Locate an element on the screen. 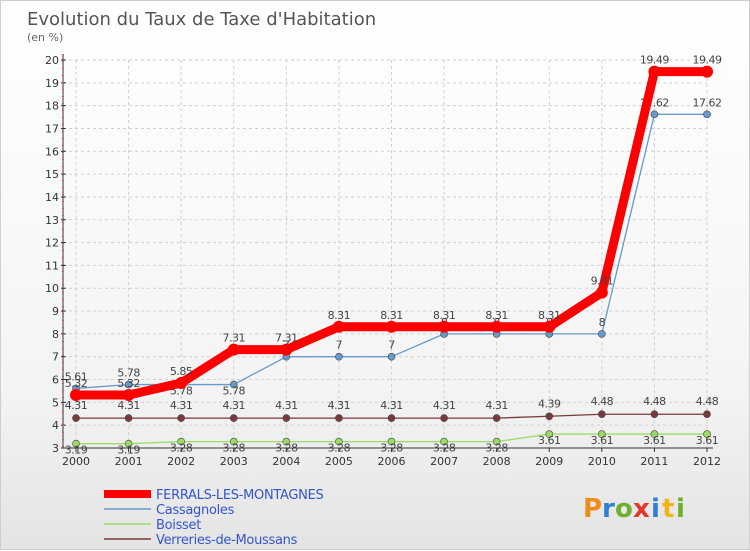 This screenshot has height=551, width=750. x-tick-label: 2000 is located at coordinates (76, 461).